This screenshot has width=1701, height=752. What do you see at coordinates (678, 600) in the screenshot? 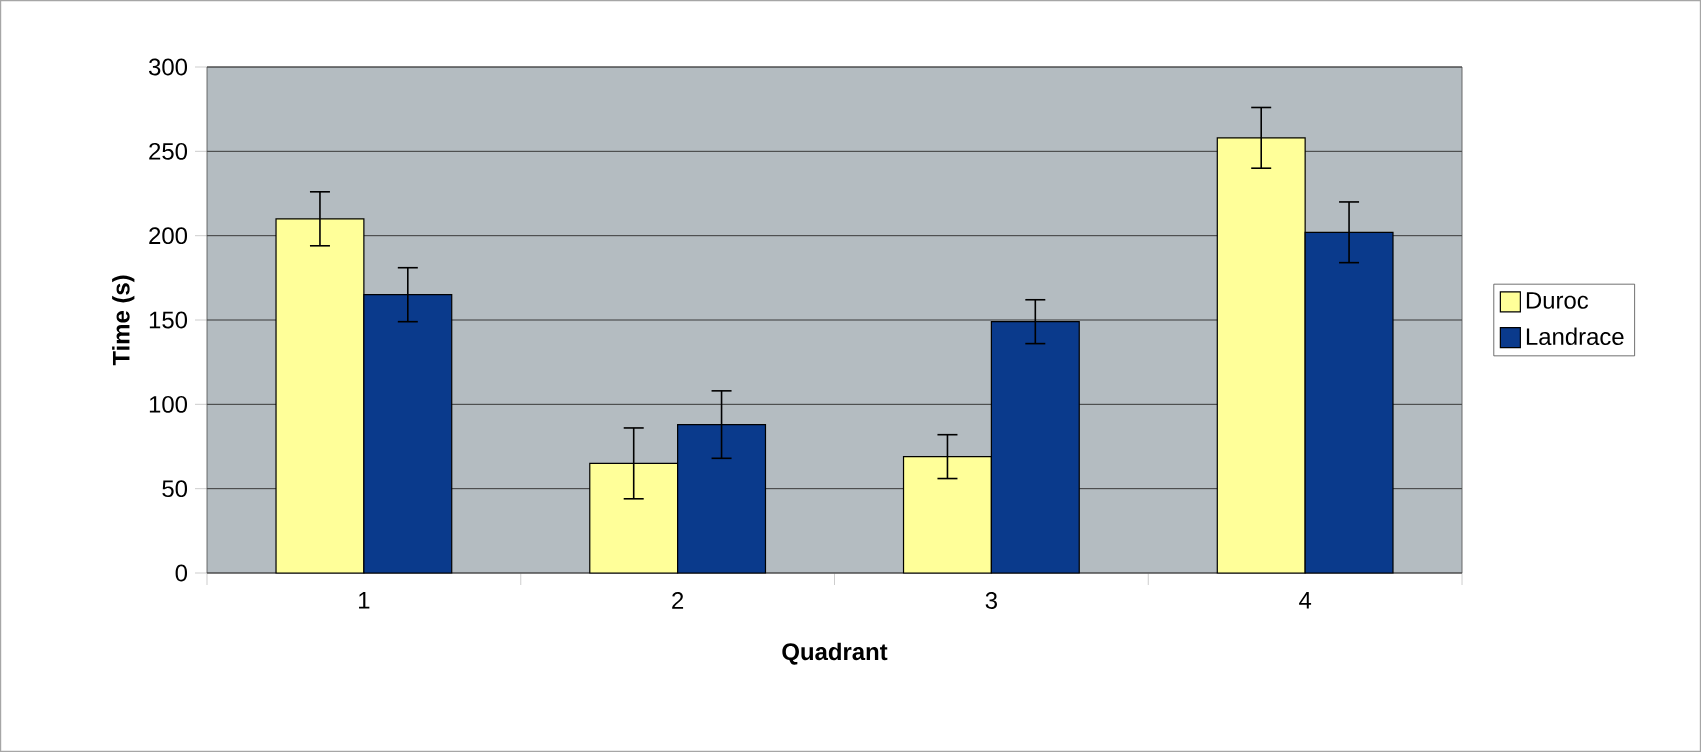
I see `x-tick-label: 2` at bounding box center [678, 600].